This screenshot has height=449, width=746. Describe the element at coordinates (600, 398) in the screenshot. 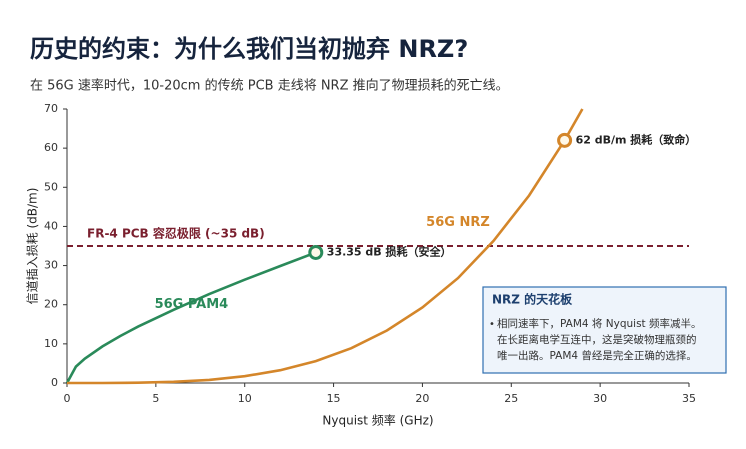

I see `x-tick-label: 30` at that location.